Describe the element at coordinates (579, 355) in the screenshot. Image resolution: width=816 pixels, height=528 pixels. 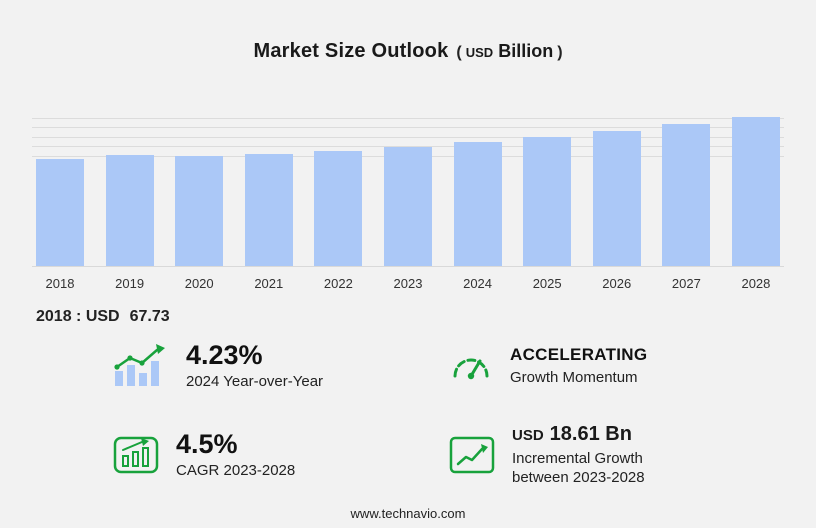
I see `momentum-title: ACCELERATING` at that location.